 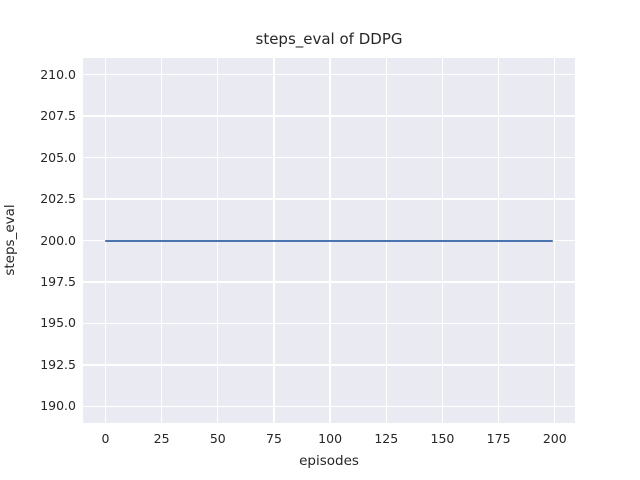 I want to click on chart-title: steps_eval of DDPG, so click(x=329, y=39).